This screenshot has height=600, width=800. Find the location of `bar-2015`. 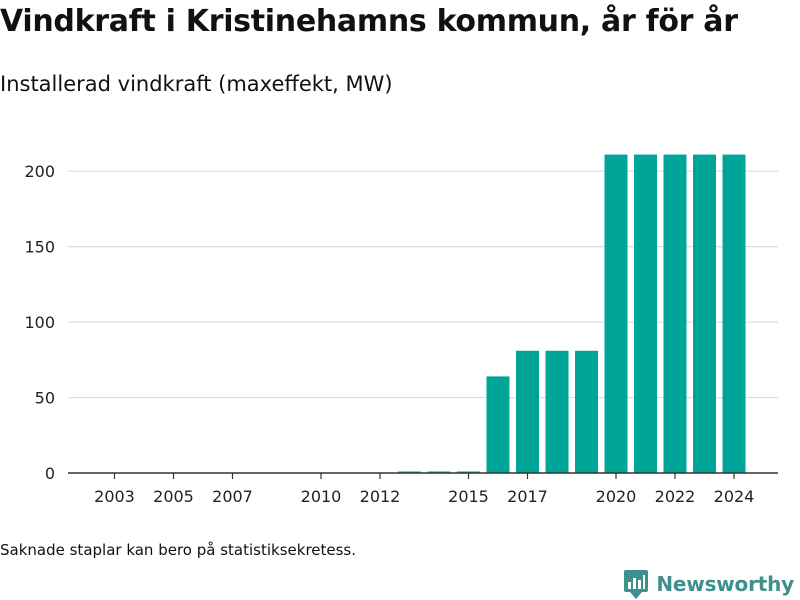

bar-2015 is located at coordinates (468, 472).